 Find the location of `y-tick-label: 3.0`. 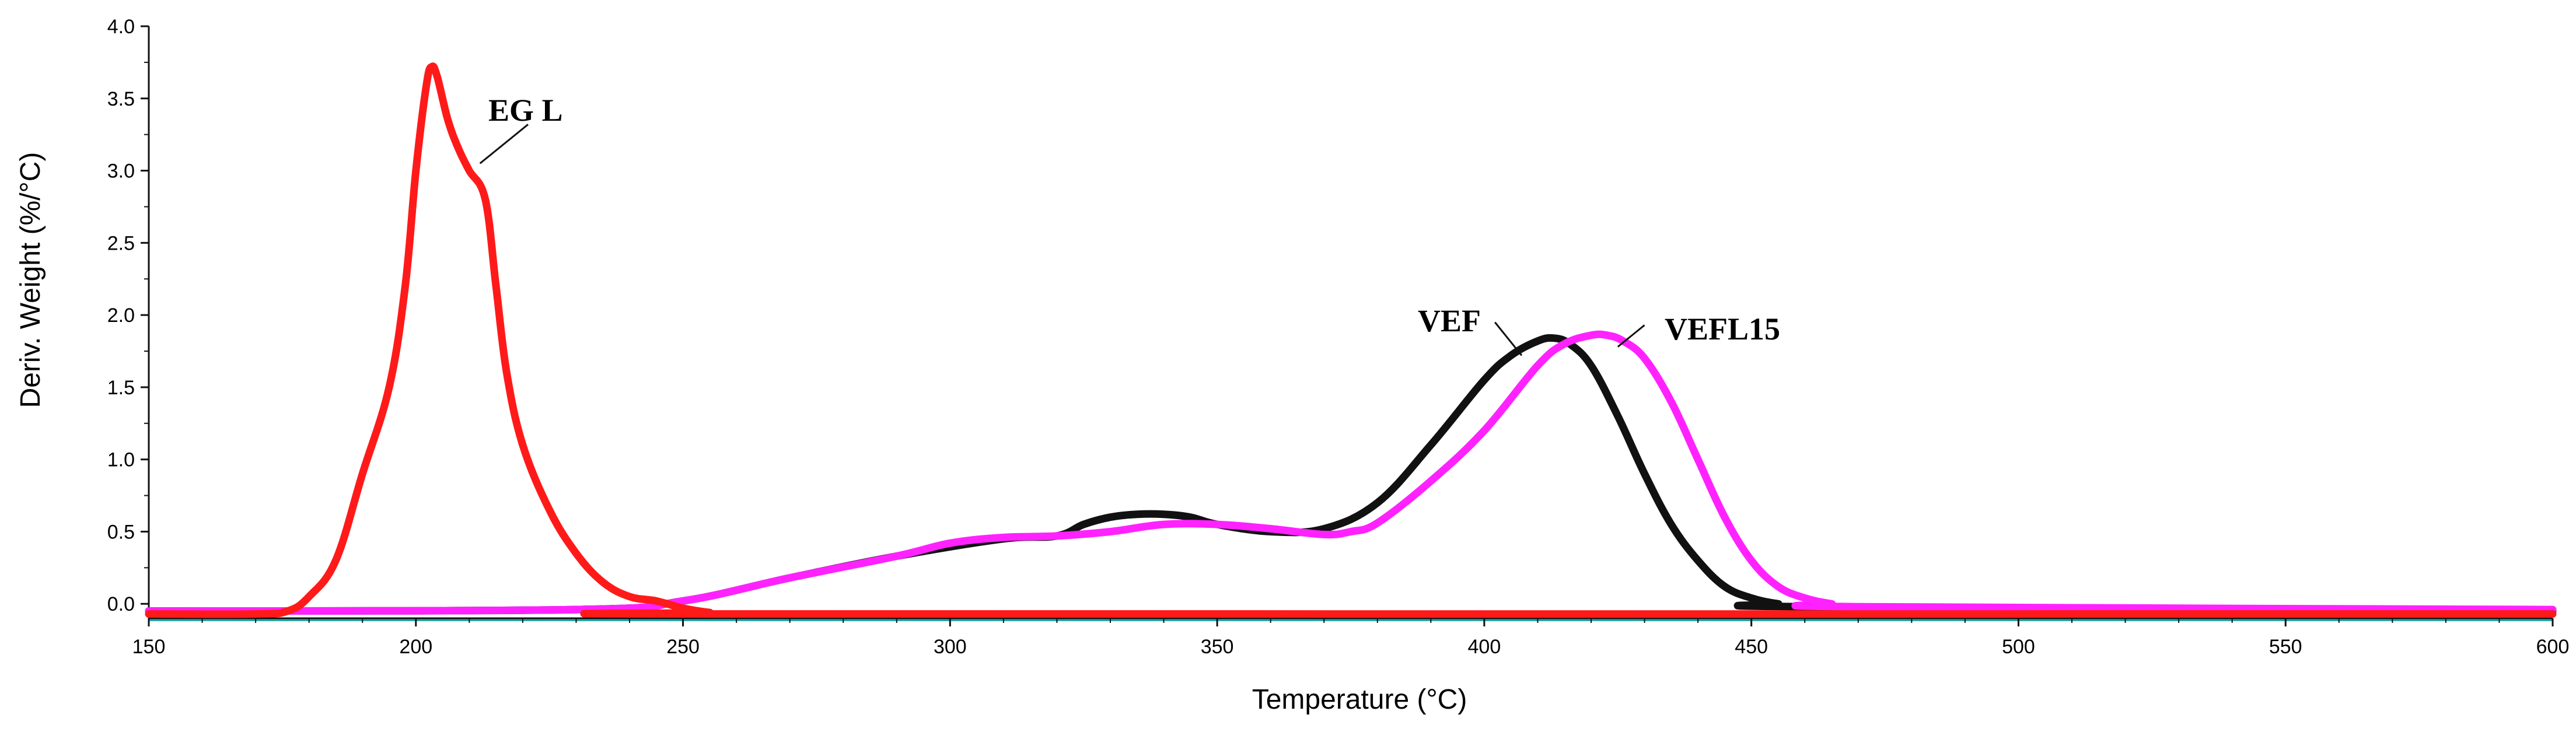

y-tick-label: 3.0 is located at coordinates (121, 171).